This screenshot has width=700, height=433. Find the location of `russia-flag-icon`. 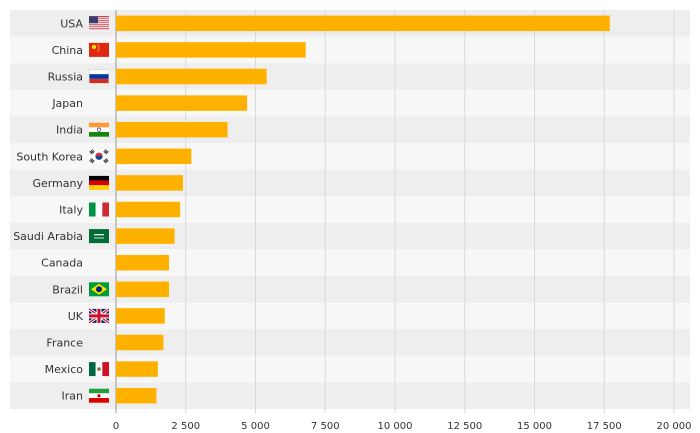

russia-flag-icon is located at coordinates (99, 76).